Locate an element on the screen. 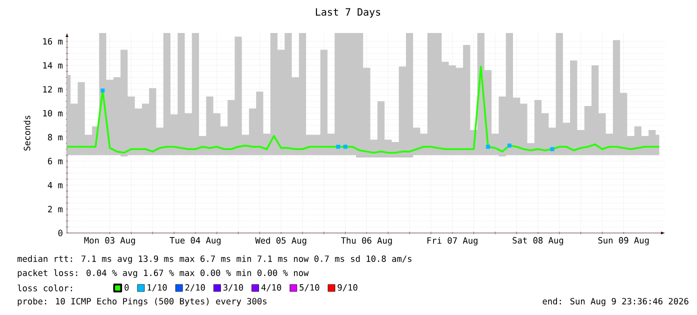  y-tick-label: 6 m is located at coordinates (55, 161).